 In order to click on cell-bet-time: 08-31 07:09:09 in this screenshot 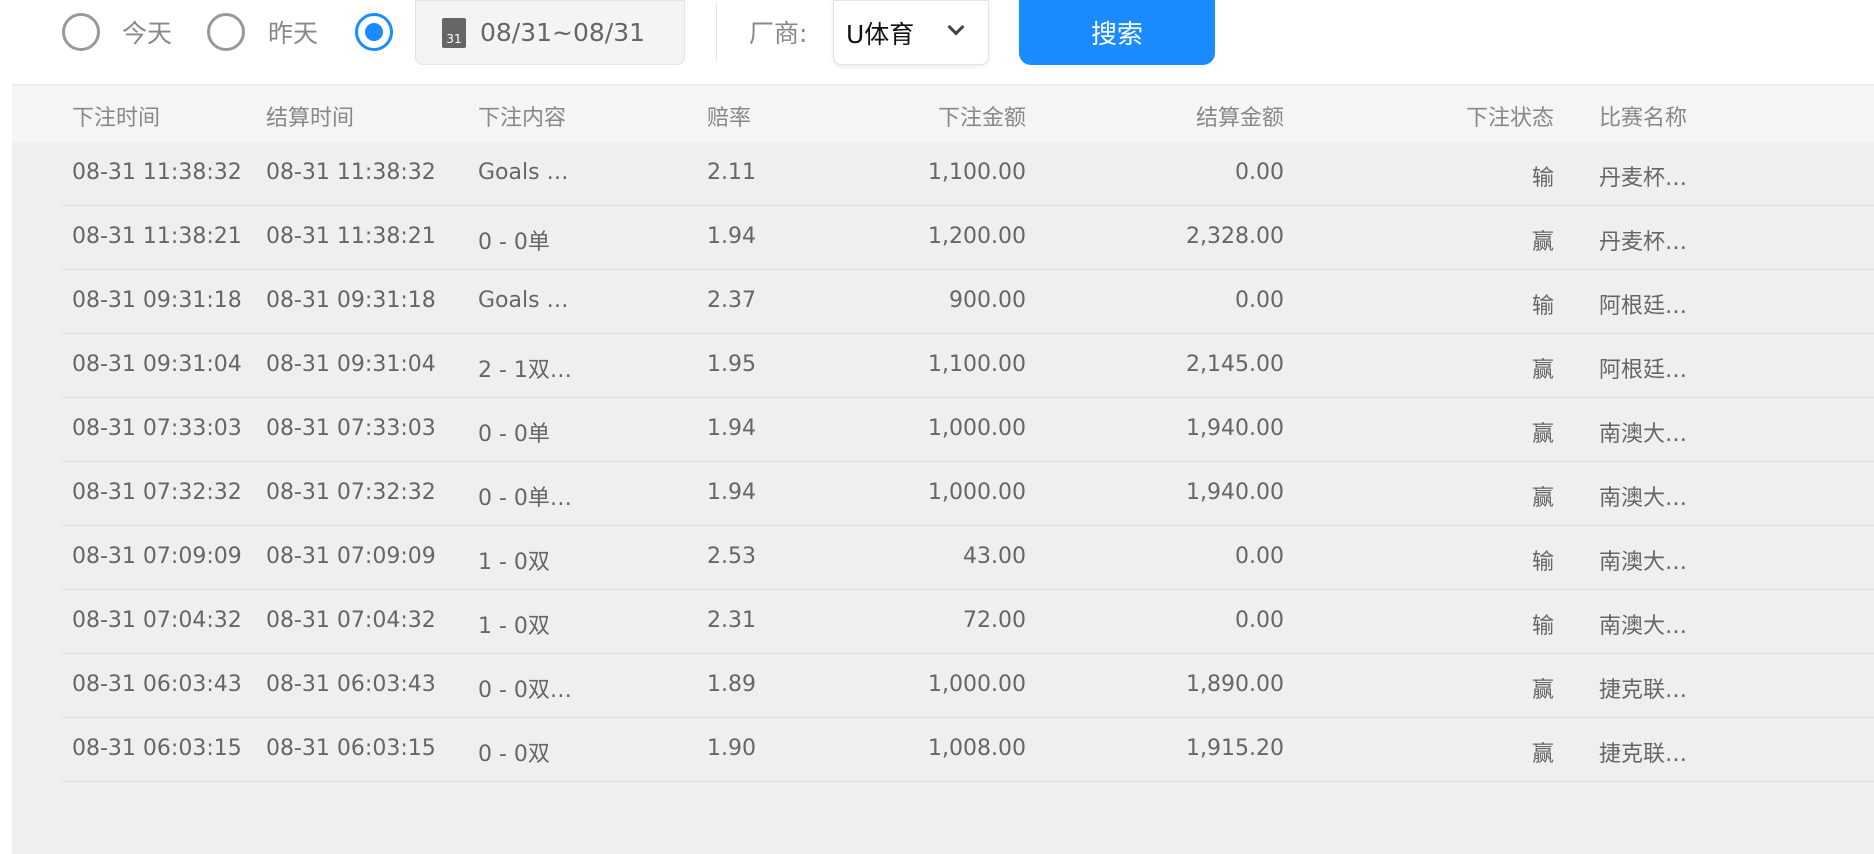, I will do `click(157, 556)`.